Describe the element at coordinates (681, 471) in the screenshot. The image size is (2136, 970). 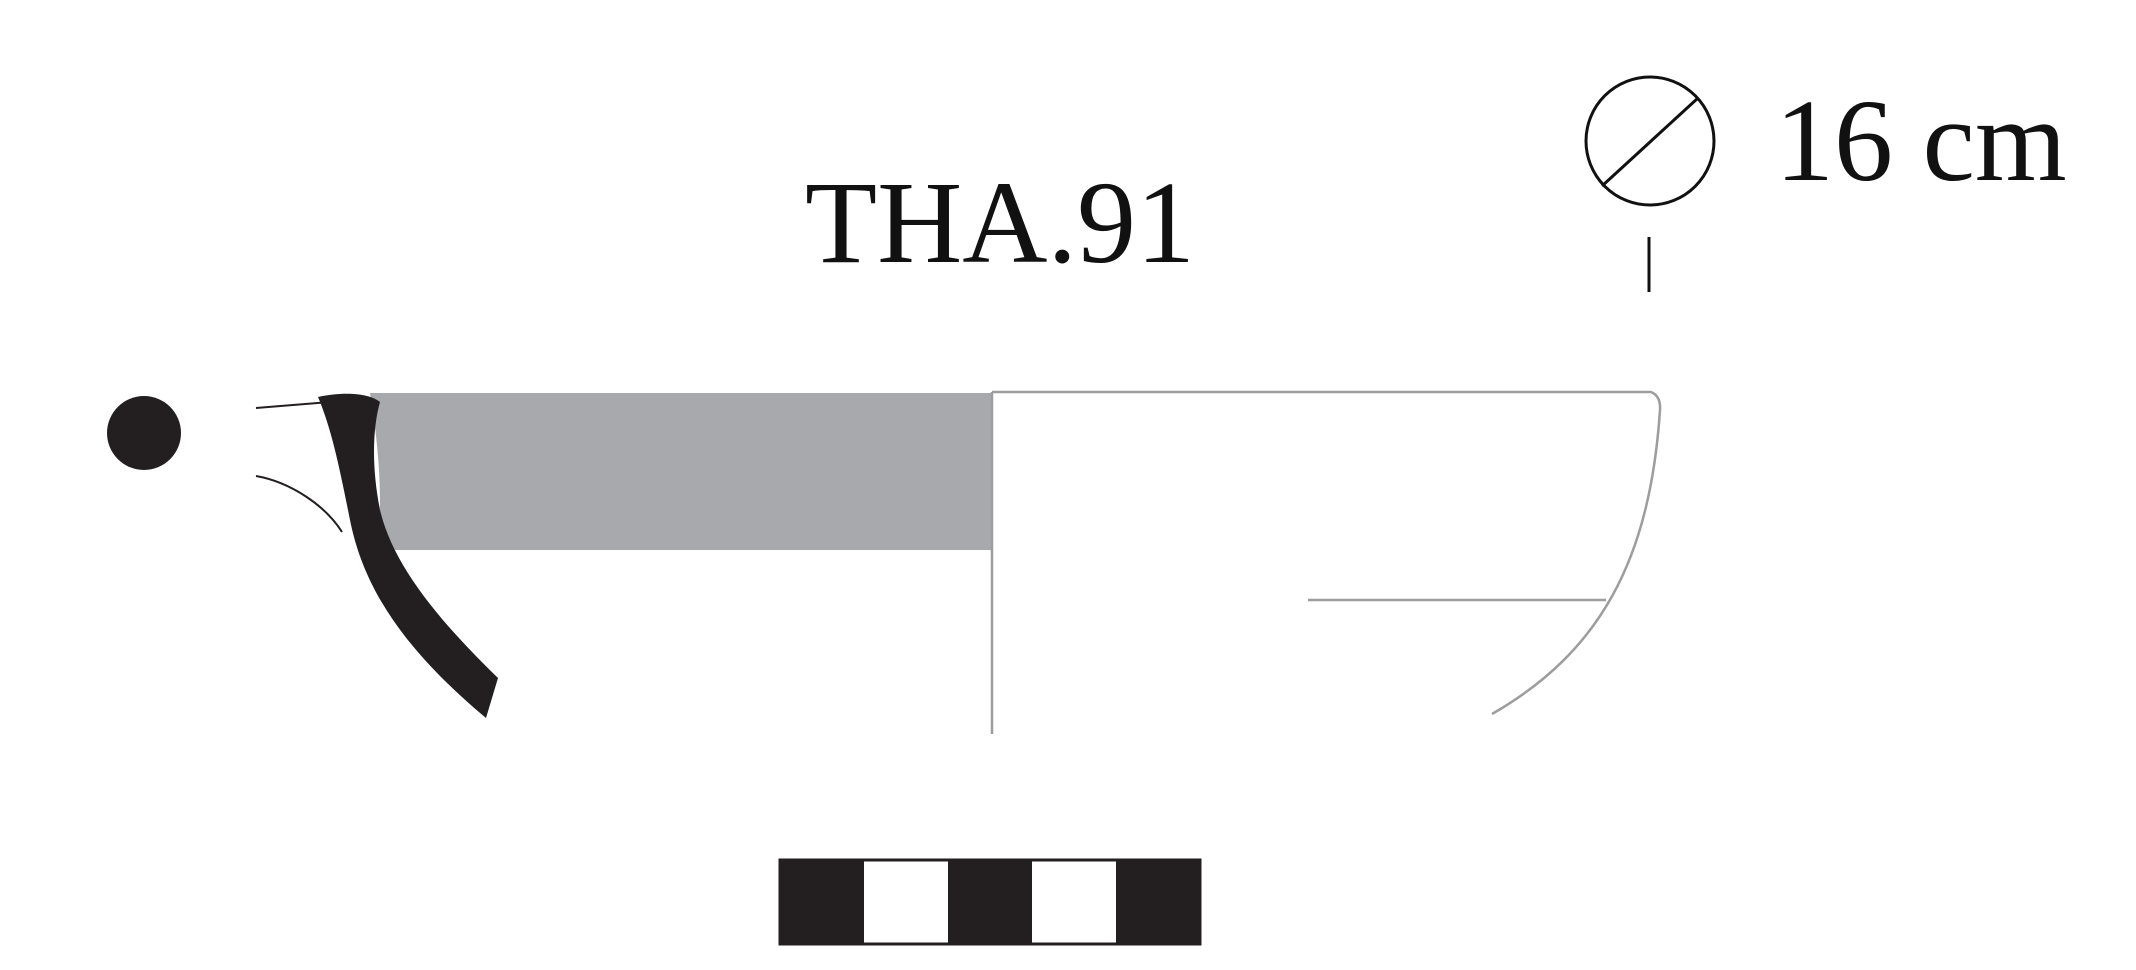
I see `painted-band` at that location.